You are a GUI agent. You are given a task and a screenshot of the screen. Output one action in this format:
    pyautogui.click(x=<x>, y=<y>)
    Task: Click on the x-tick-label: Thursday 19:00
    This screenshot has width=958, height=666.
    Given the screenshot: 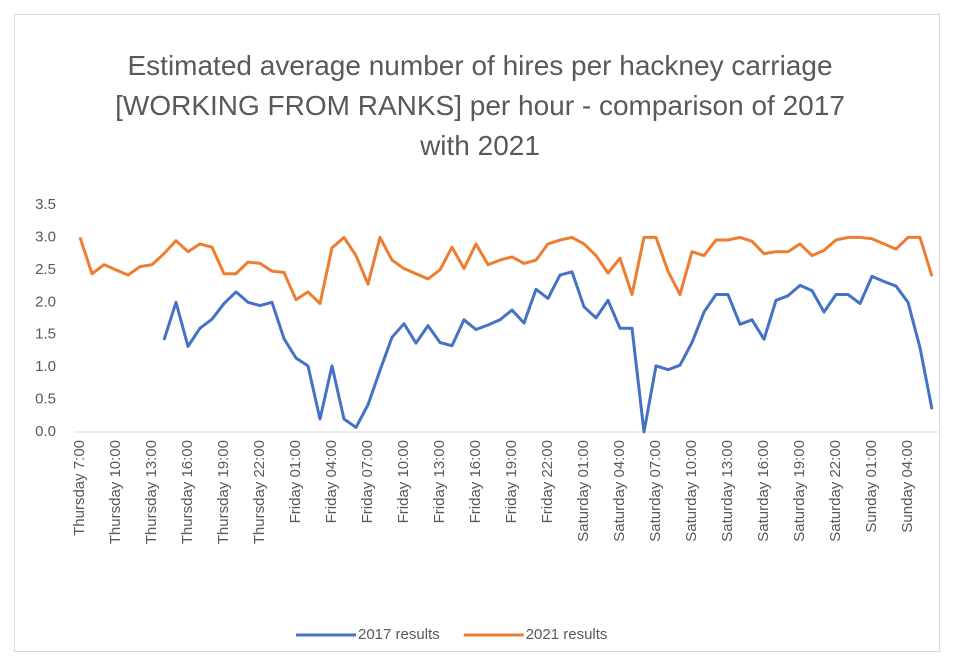 What is the action you would take?
    pyautogui.click(x=223, y=492)
    